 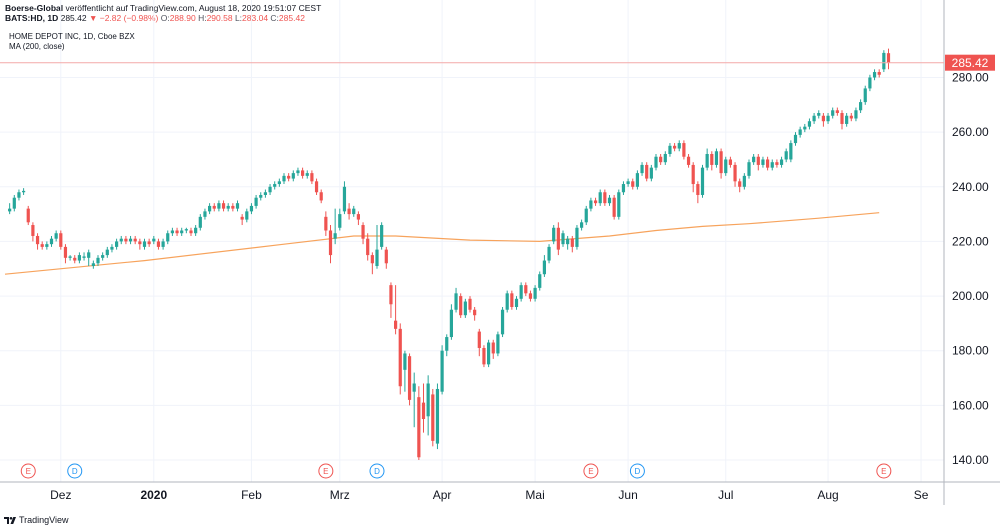 I want to click on high-label: H:, so click(x=202, y=18).